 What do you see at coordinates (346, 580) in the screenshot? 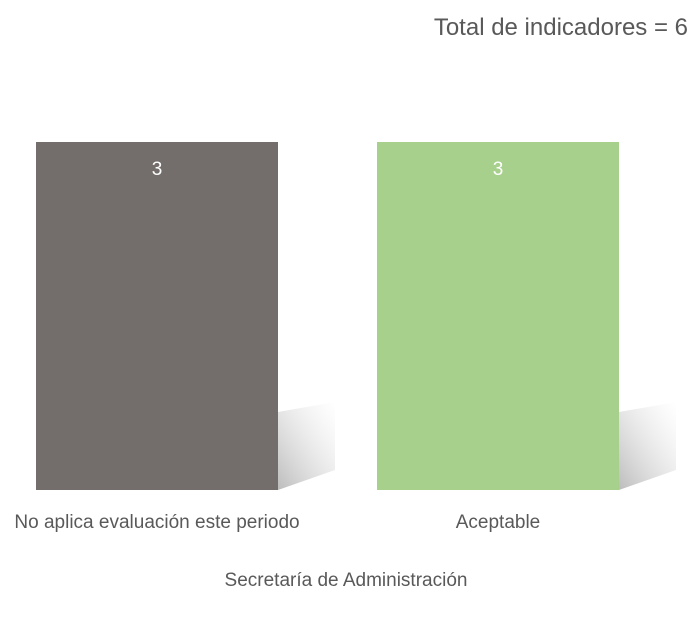
I see `x-axis-label: Secretaría de Administración` at bounding box center [346, 580].